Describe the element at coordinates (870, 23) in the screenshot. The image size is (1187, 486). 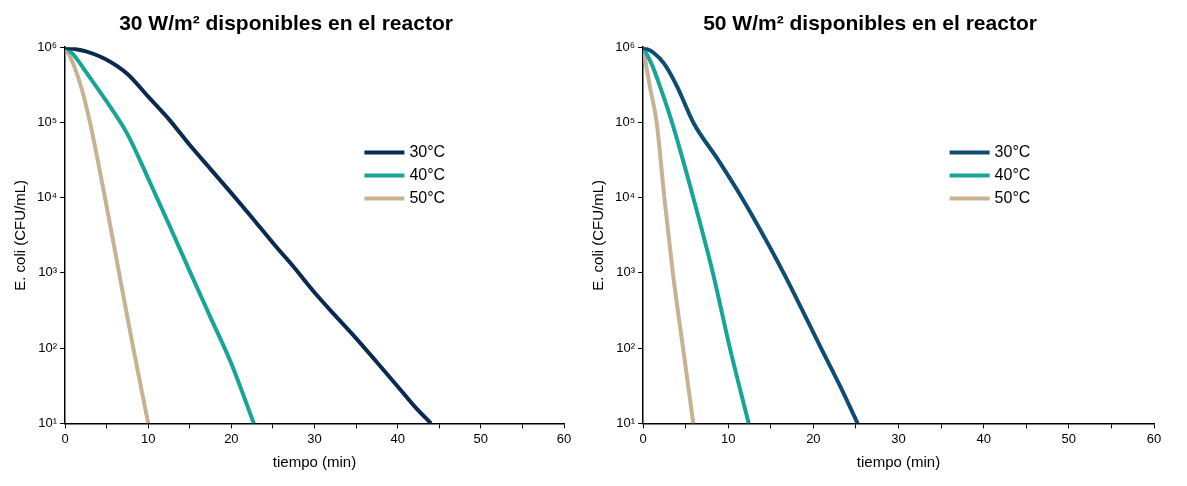
I see `chart-title: 50 W/m² disponibles en el reactor` at that location.